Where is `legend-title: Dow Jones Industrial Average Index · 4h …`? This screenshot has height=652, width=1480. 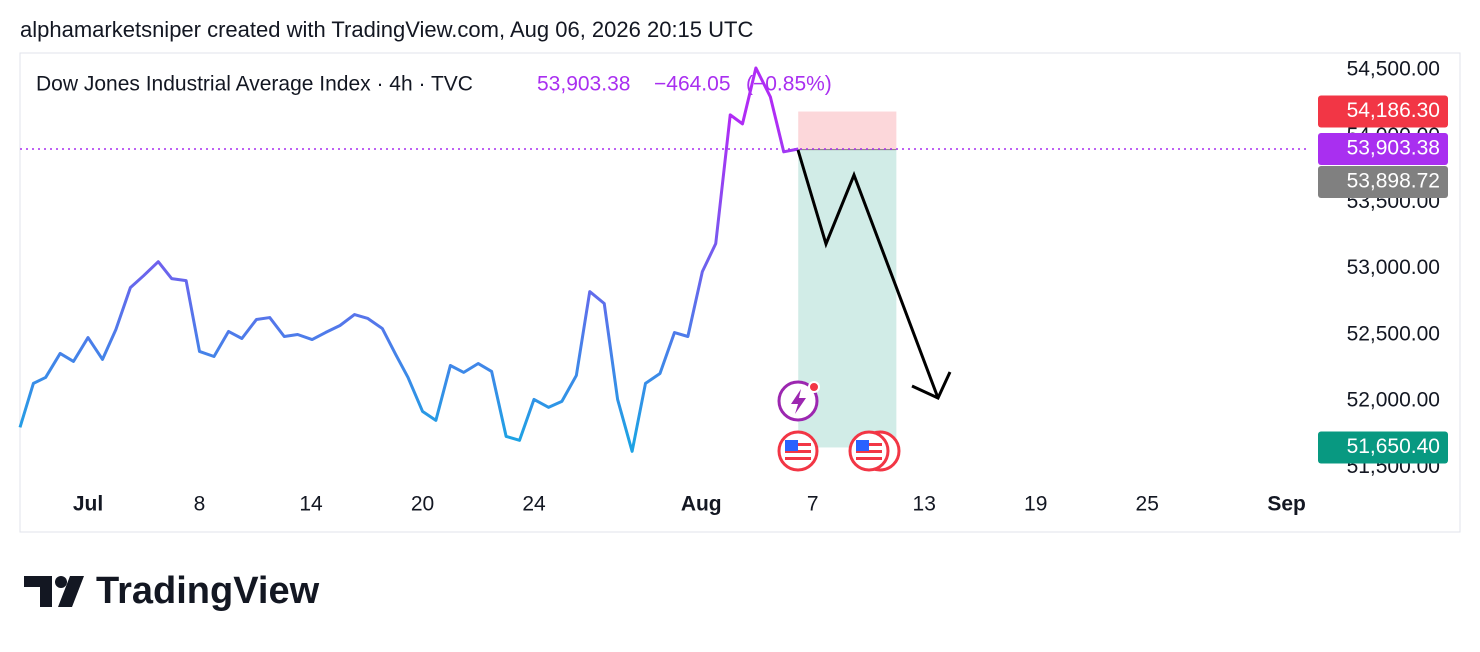 legend-title: Dow Jones Industrial Average Index · 4h … is located at coordinates (254, 84).